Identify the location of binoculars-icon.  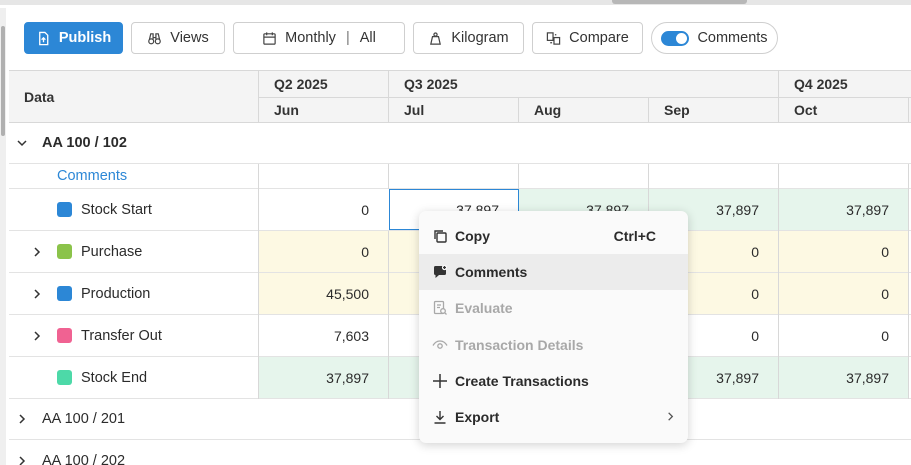
(155, 38).